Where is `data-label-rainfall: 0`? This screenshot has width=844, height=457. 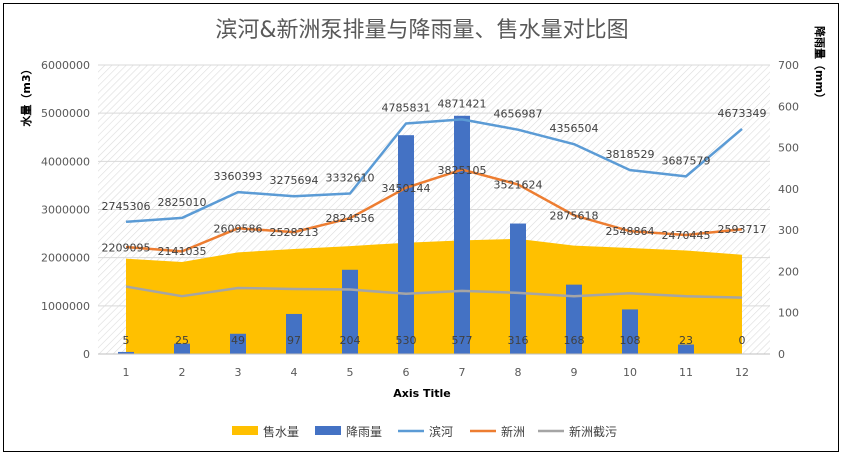 data-label-rainfall: 0 is located at coordinates (742, 340).